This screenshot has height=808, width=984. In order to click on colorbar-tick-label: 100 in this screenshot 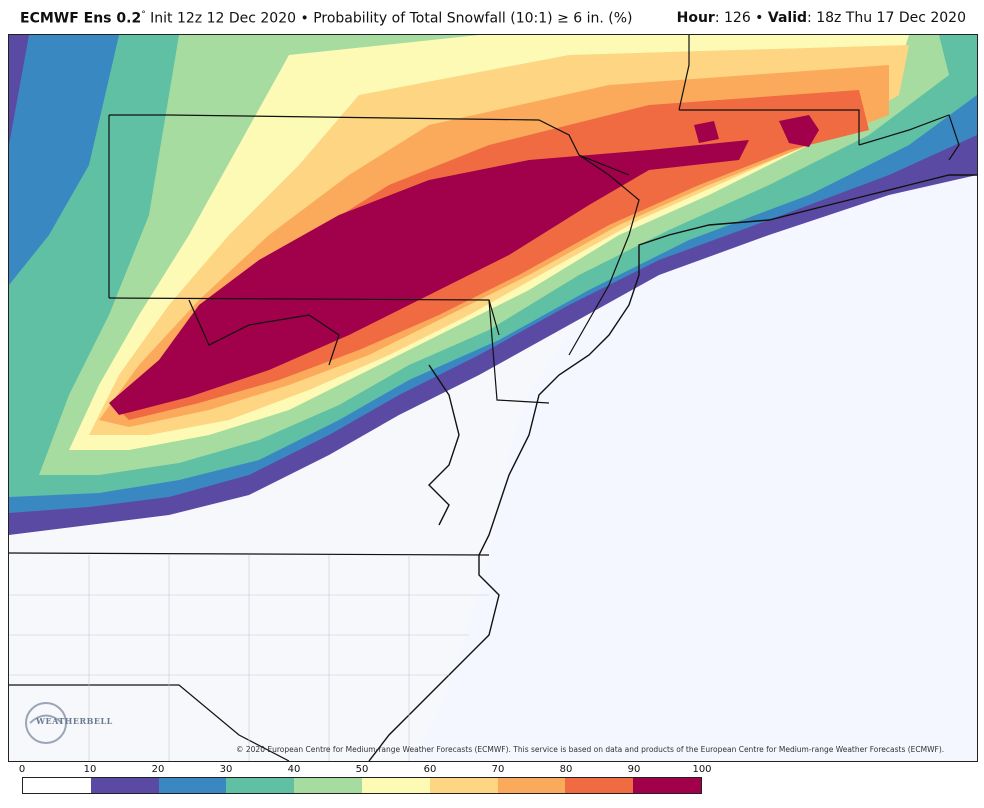, I will do `click(702, 769)`.